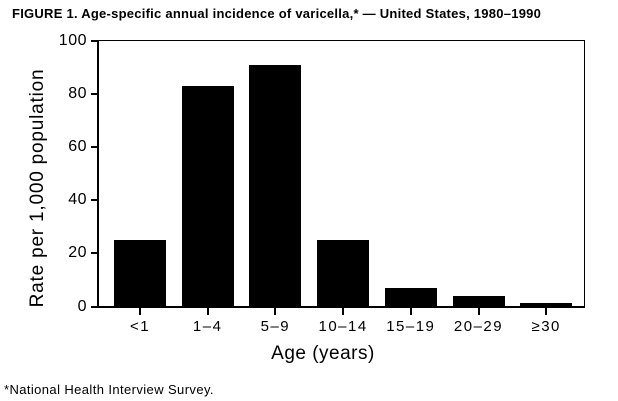 This screenshot has height=401, width=618. Describe the element at coordinates (140, 326) in the screenshot. I see `x-axis-tick-label: <1` at that location.